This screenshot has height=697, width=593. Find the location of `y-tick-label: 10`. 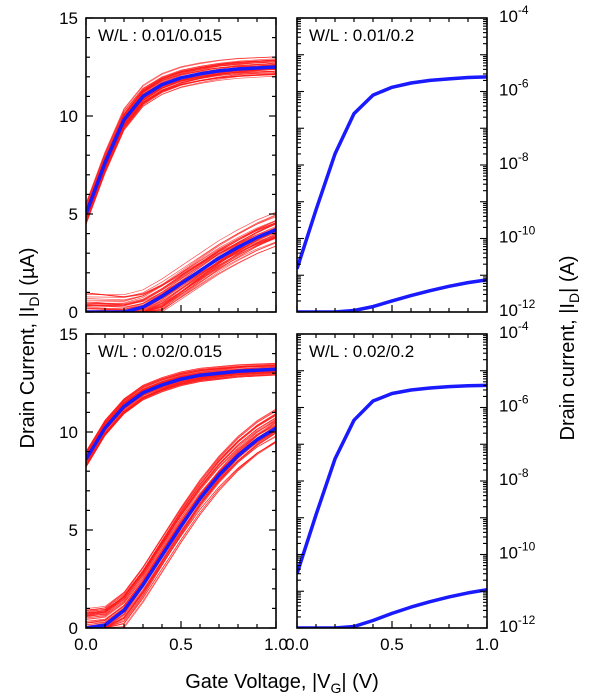

y-tick-label: 10 is located at coordinates (68, 432).